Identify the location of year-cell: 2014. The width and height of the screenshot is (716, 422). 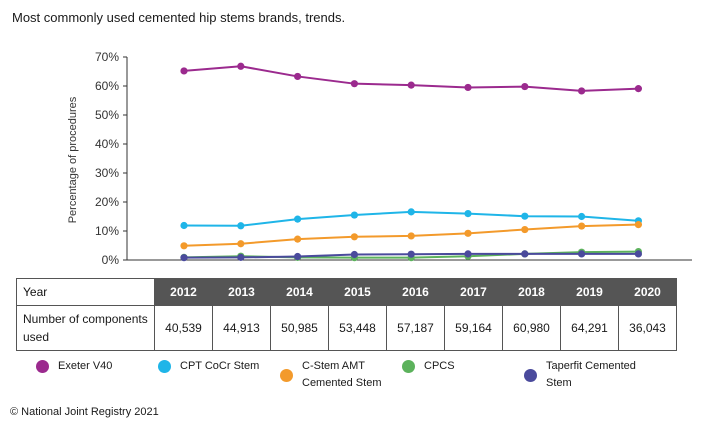
(299, 292).